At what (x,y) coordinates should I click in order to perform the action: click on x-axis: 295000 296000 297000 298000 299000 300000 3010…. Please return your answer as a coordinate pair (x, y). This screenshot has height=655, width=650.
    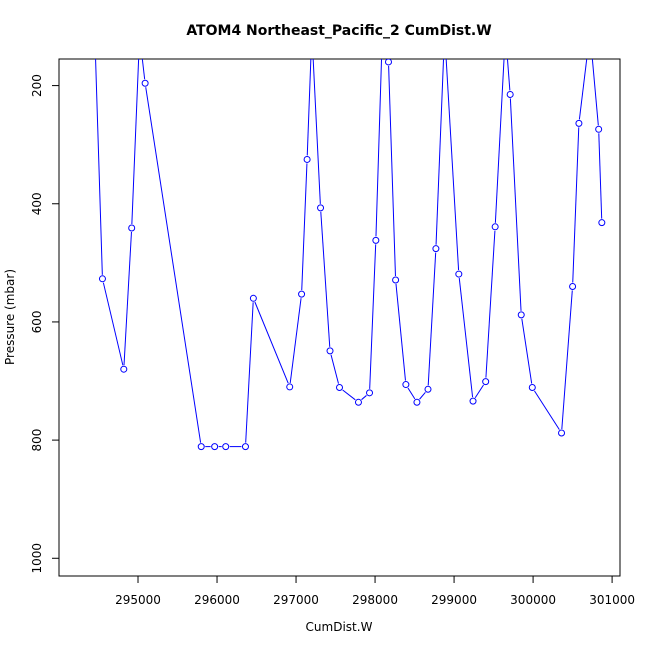
    Looking at the image, I should click on (375, 591).